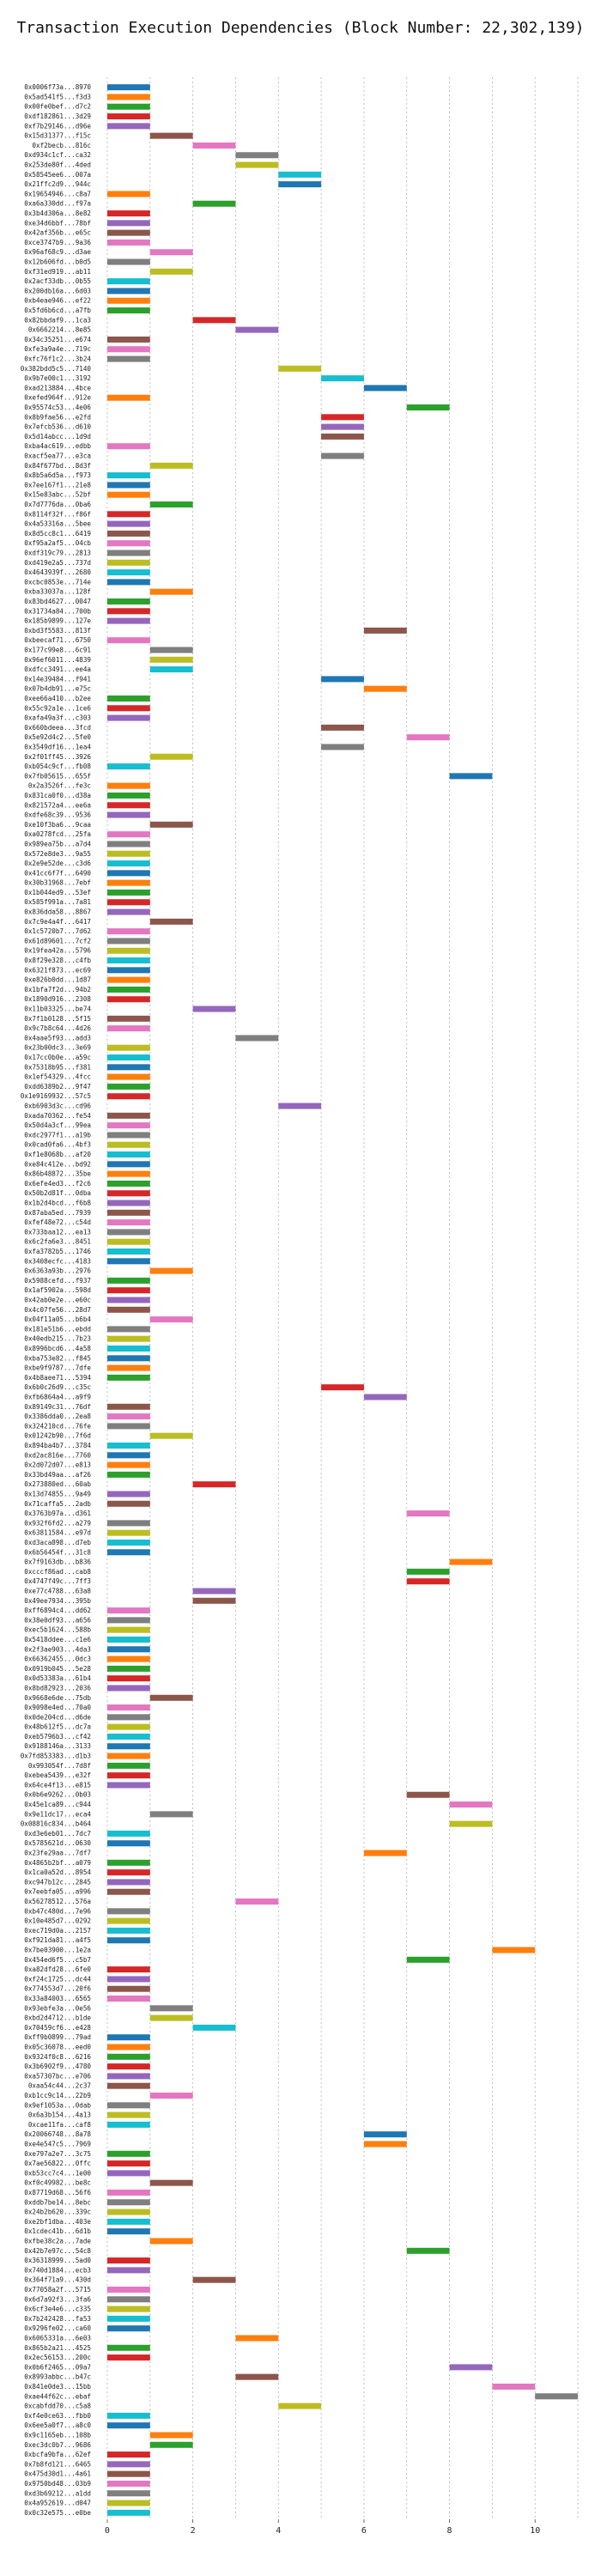 The height and width of the screenshot is (2576, 601). What do you see at coordinates (57, 1805) in the screenshot?
I see `tx-label: 0x45e1ca89...c944` at bounding box center [57, 1805].